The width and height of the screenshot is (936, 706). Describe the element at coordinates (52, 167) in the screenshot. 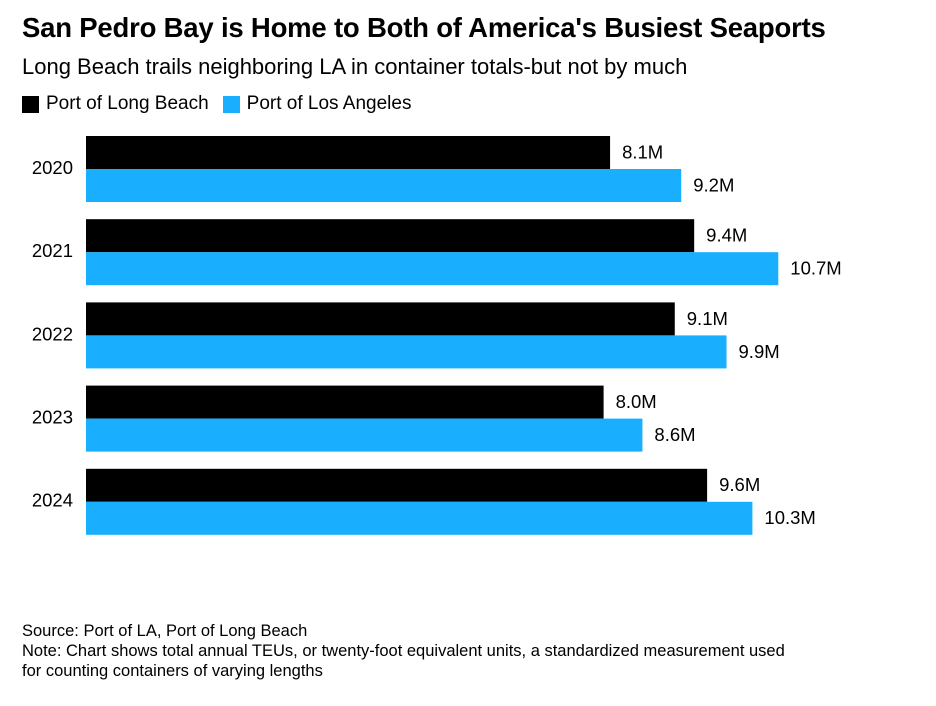

I see `category-label-2020: 2020` at that location.